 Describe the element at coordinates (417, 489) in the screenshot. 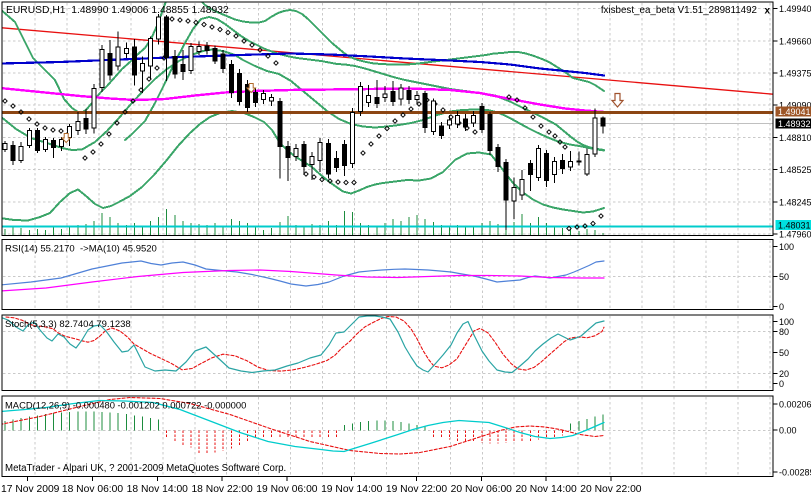

I see `svg-text: 19 Nov 22:00` at that location.